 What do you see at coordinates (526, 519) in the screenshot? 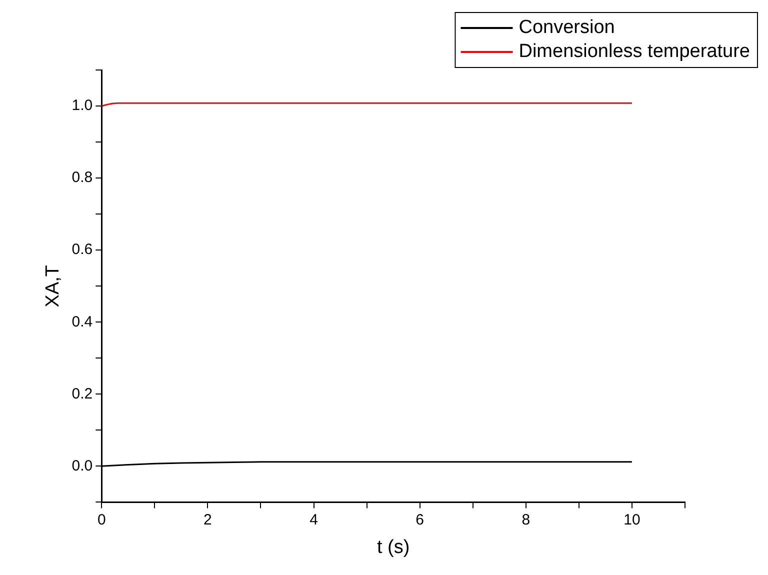
I see `x-tick-label: 8` at bounding box center [526, 519].